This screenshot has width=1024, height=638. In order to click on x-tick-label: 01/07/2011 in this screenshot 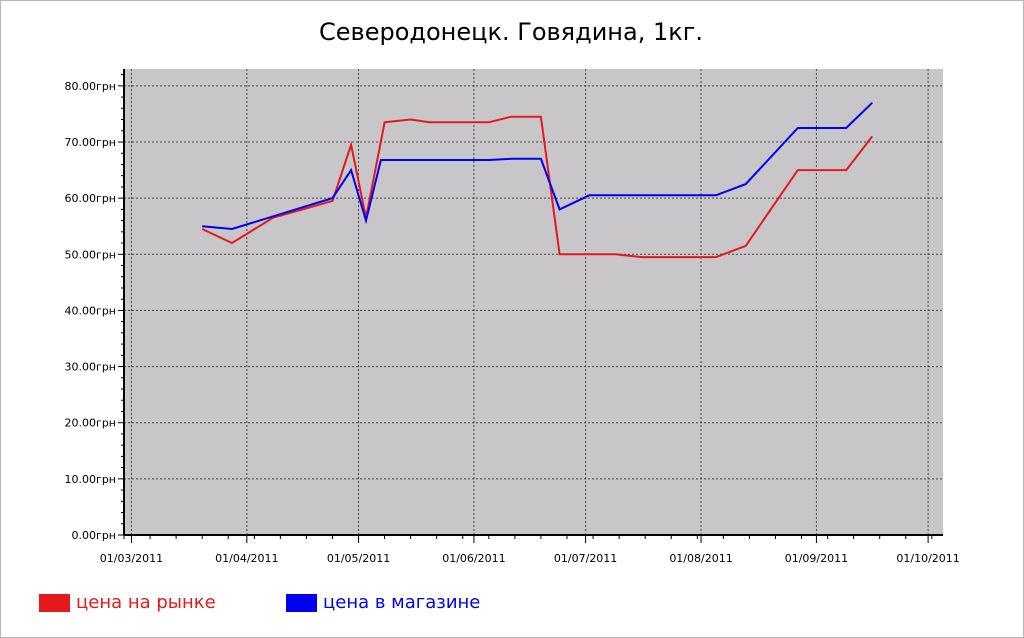, I will do `click(585, 558)`.